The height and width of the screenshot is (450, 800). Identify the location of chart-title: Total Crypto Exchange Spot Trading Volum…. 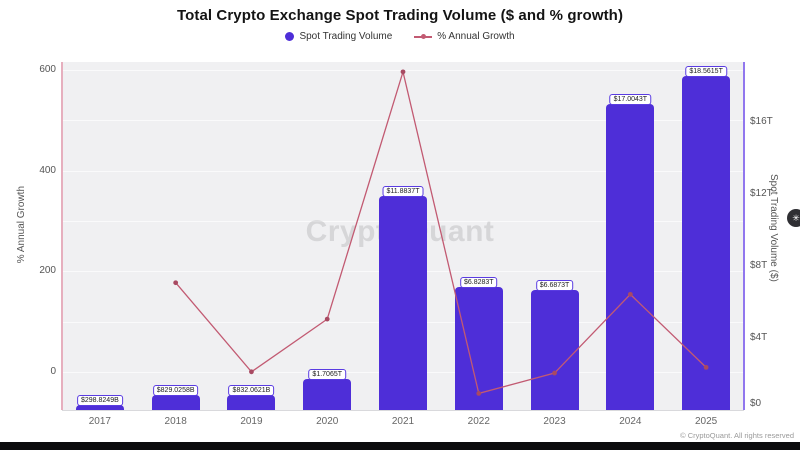
(400, 15).